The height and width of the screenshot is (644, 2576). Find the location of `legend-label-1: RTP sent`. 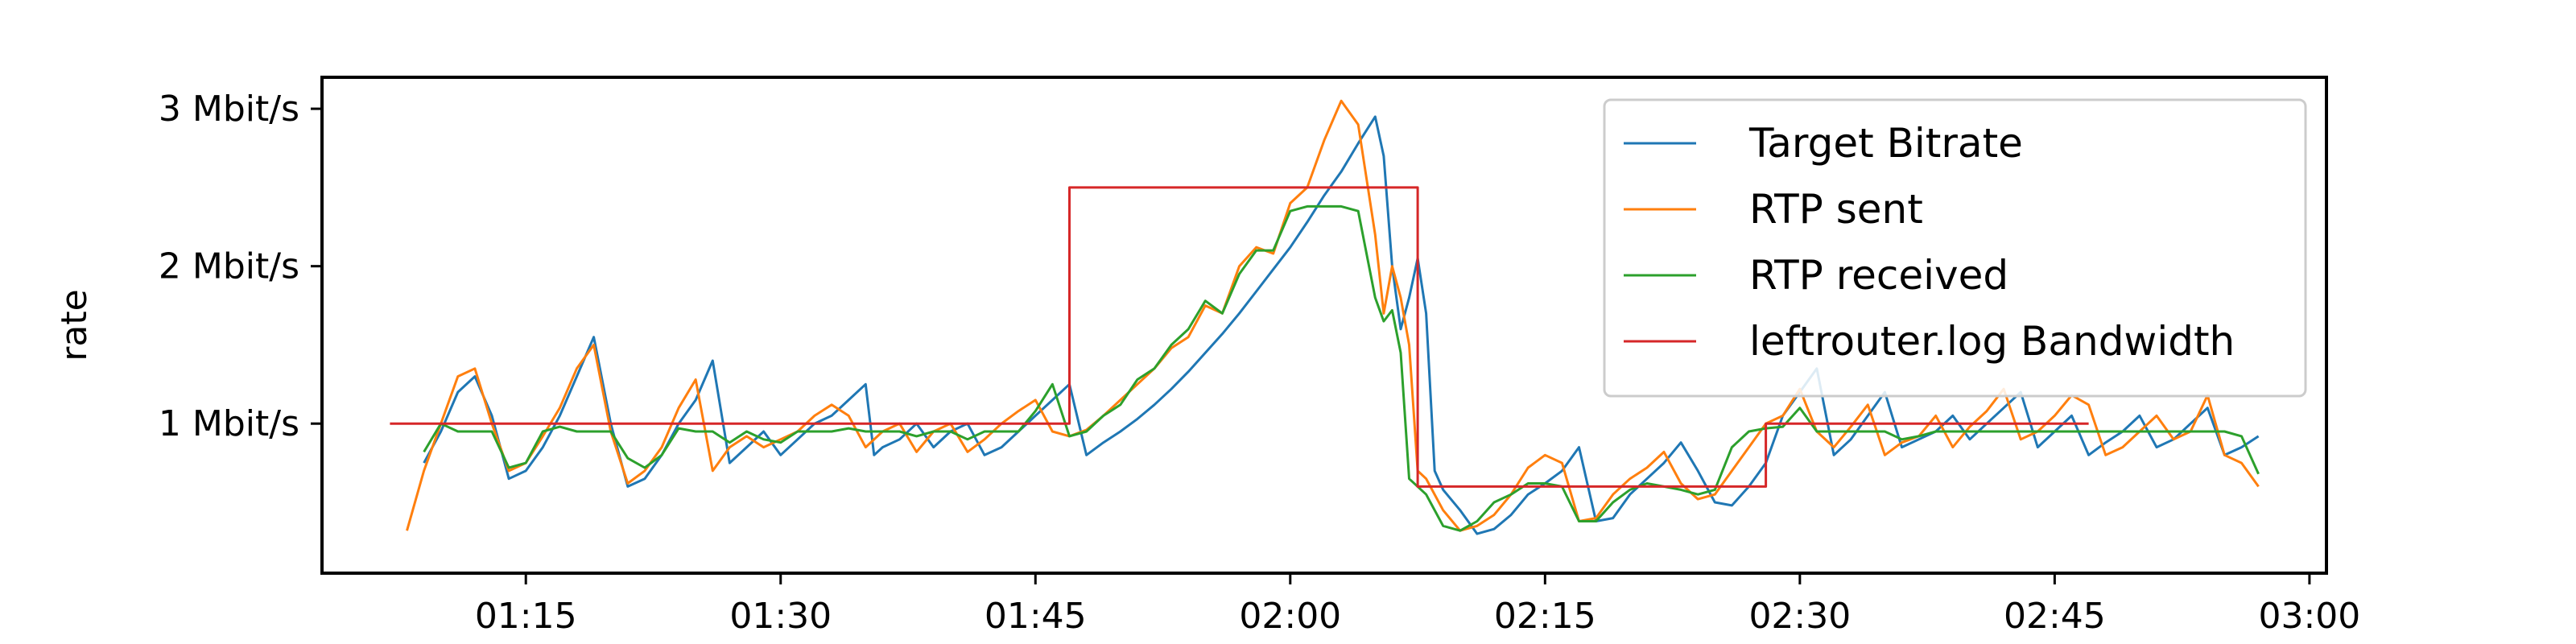

legend-label-1: RTP sent is located at coordinates (1836, 209).